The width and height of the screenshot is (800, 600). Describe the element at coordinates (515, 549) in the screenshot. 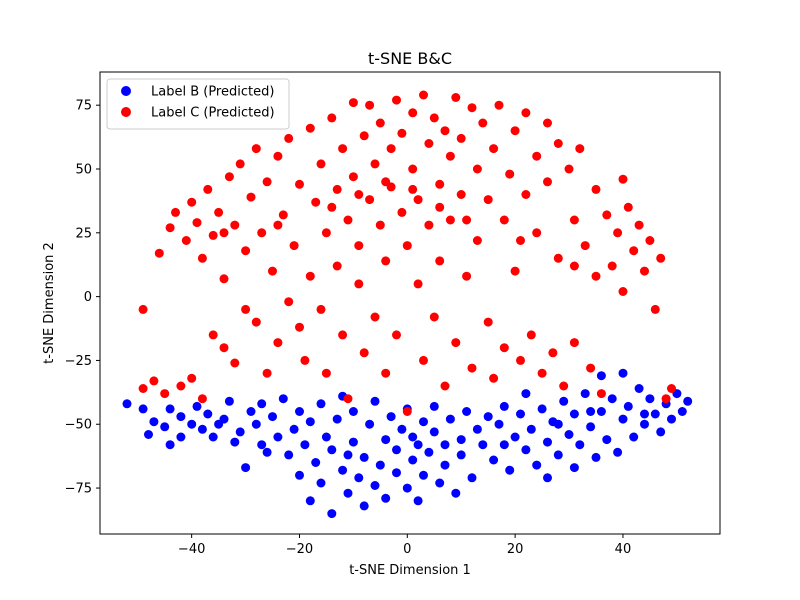

I see `x-tick-label: 20` at that location.